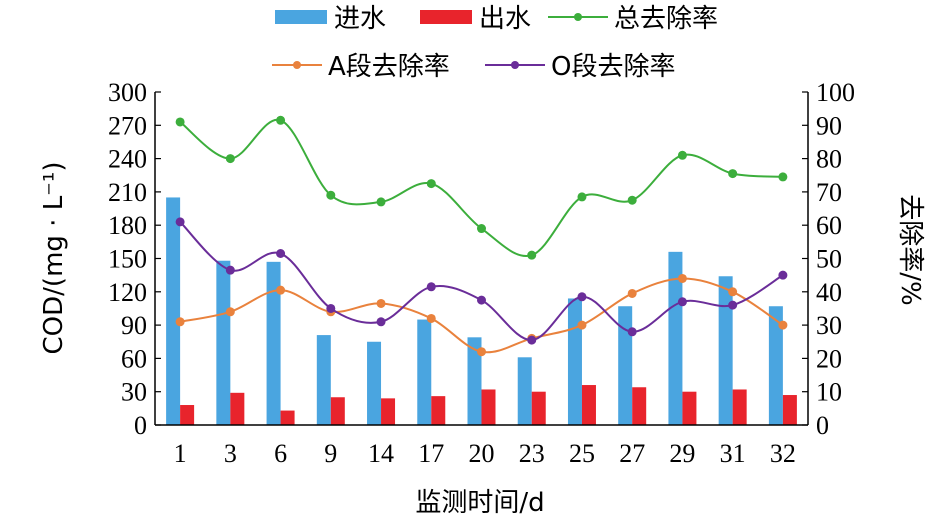 This screenshot has width=945, height=520. What do you see at coordinates (829, 192) in the screenshot?
I see `y-tick-right-70: 70` at bounding box center [829, 192].